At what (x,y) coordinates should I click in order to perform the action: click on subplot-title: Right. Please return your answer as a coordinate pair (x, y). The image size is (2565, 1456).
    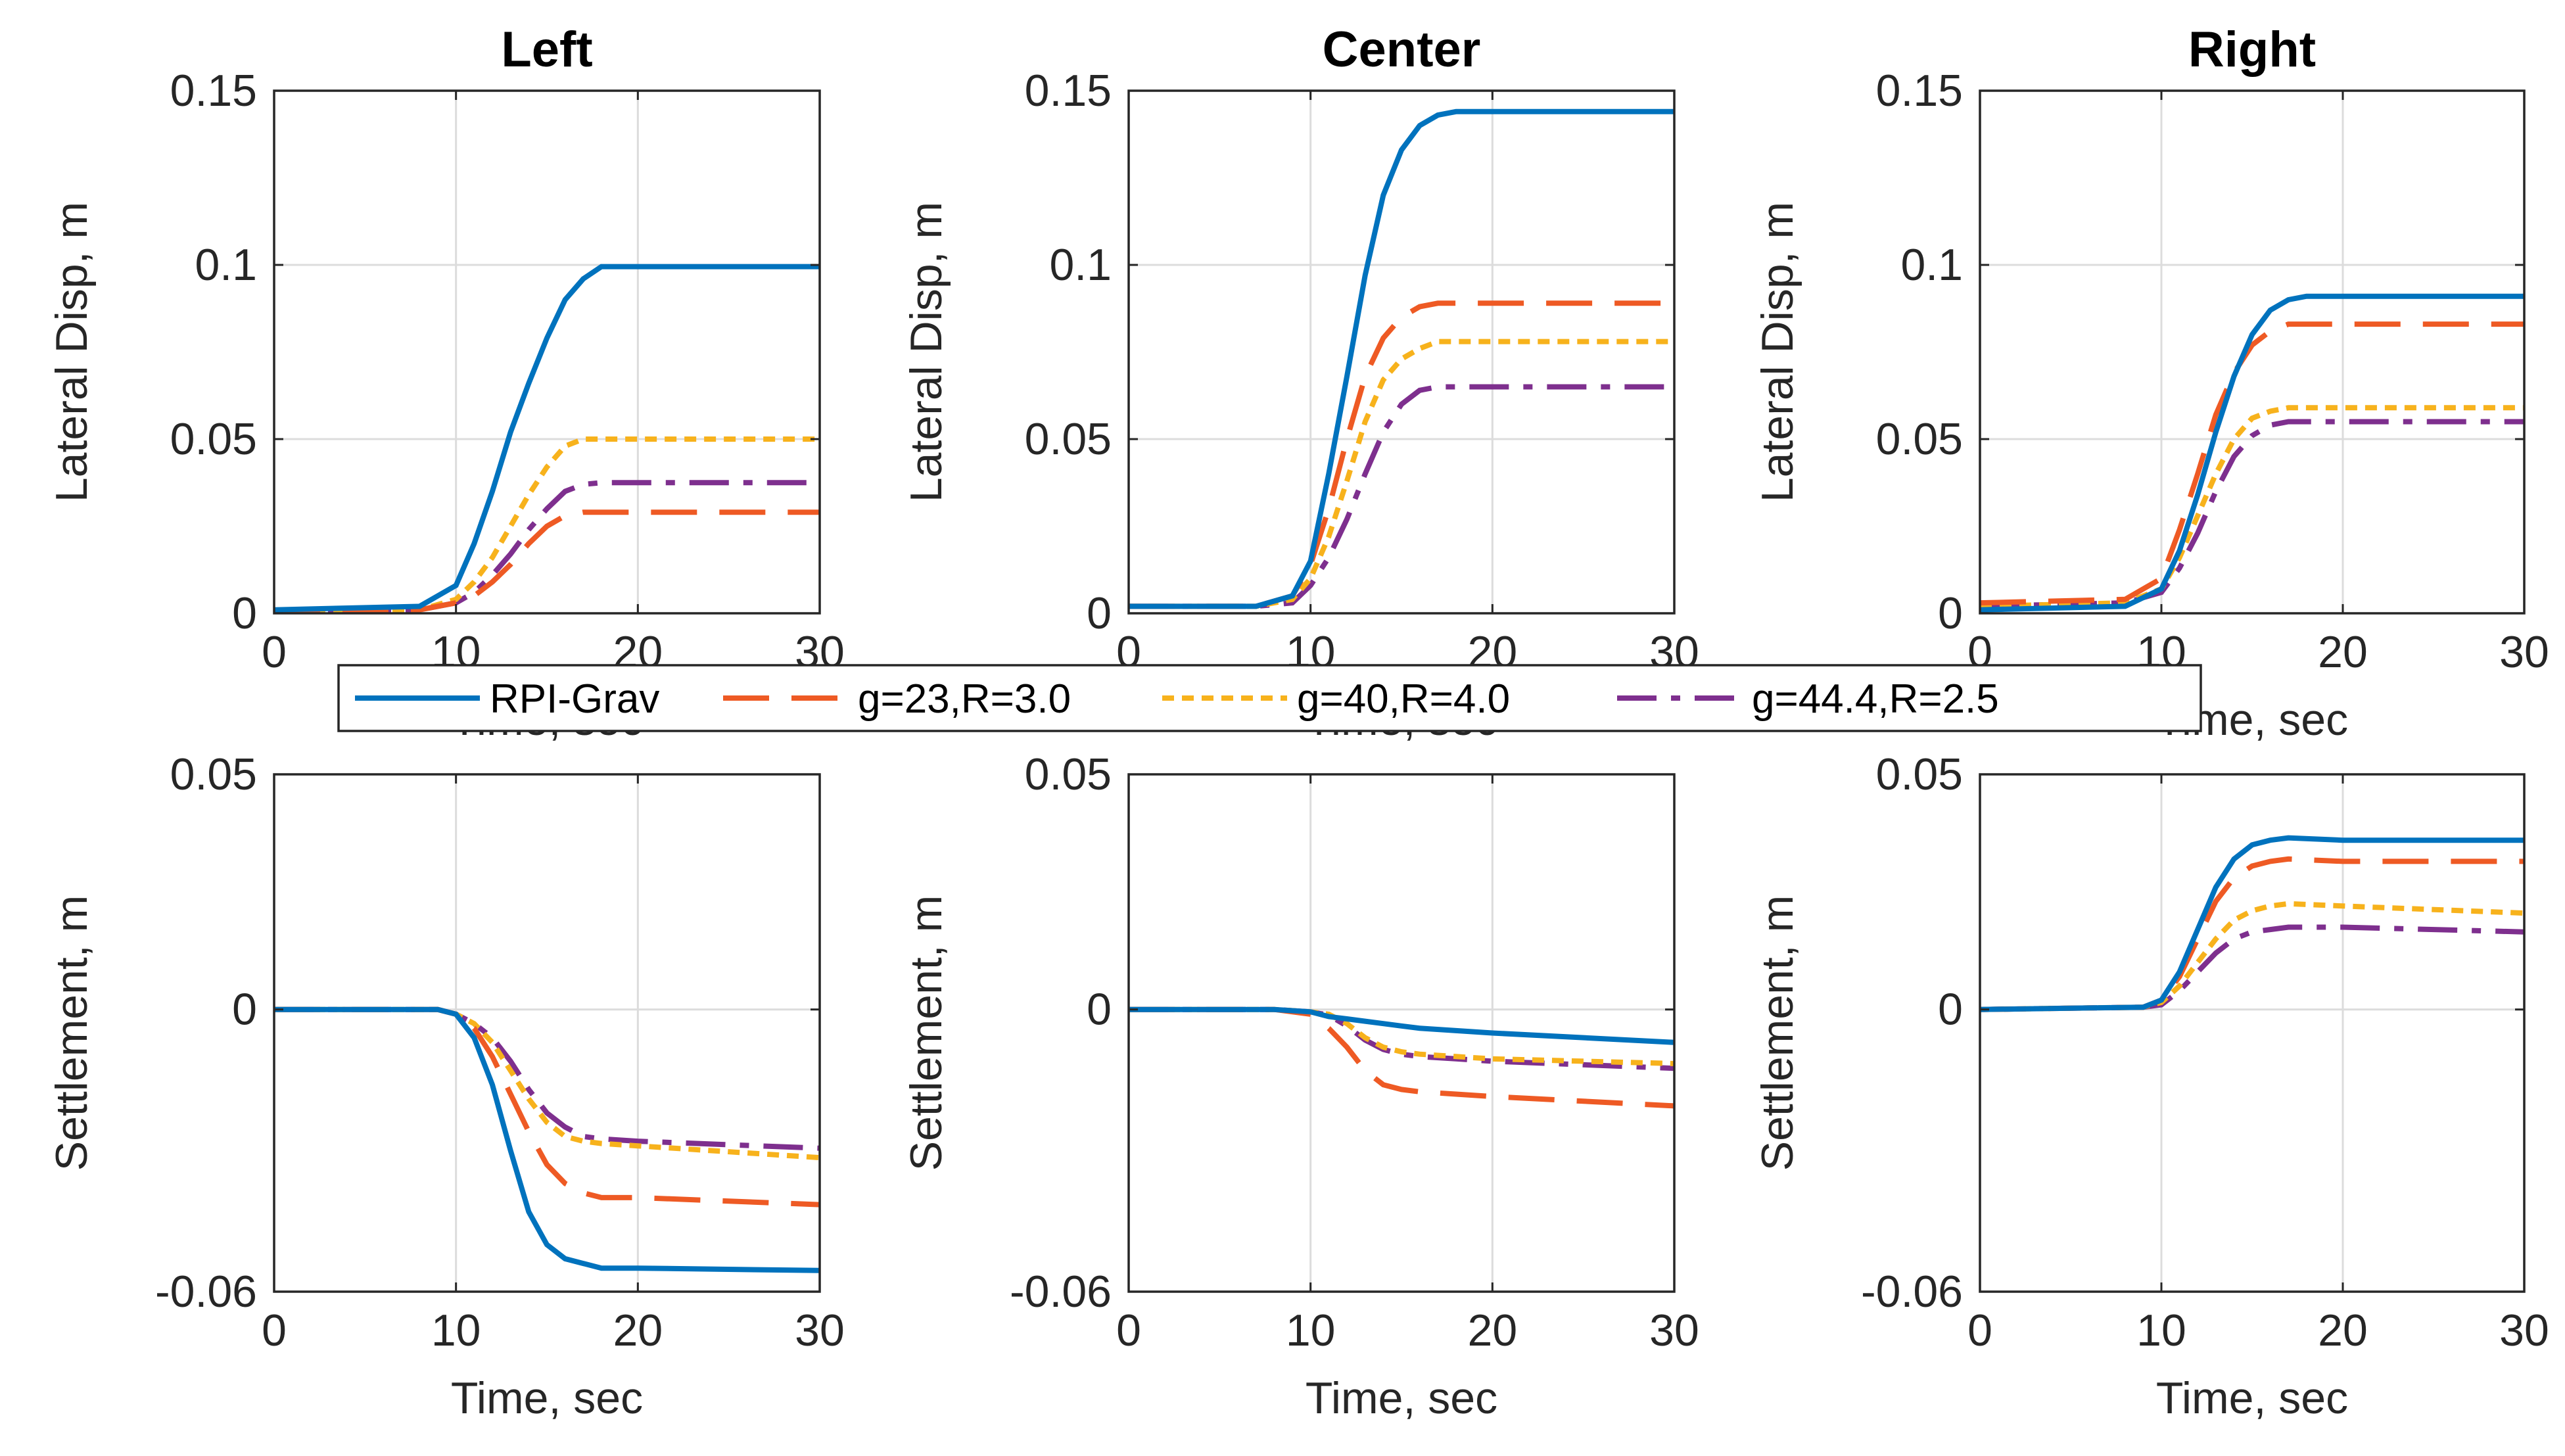
    Looking at the image, I should click on (2252, 50).